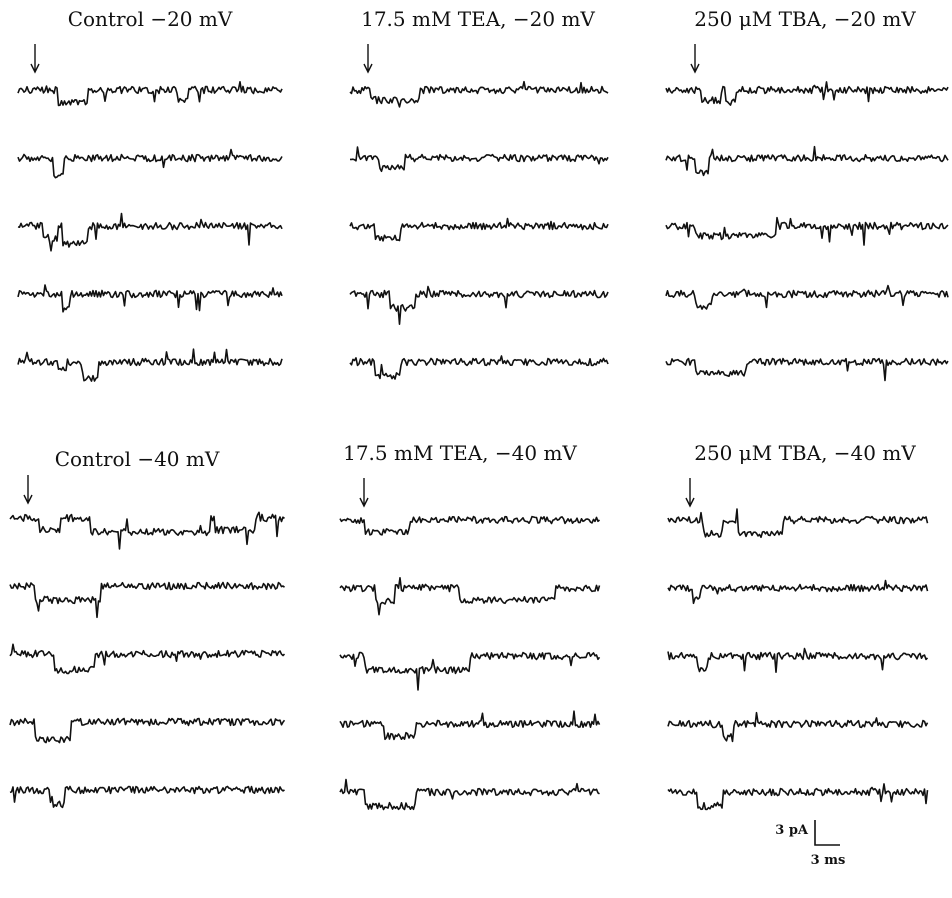 The width and height of the screenshot is (952, 898). Describe the element at coordinates (150, 19) in the screenshot. I see `panel-title-control-20: Control −20 mV` at that location.